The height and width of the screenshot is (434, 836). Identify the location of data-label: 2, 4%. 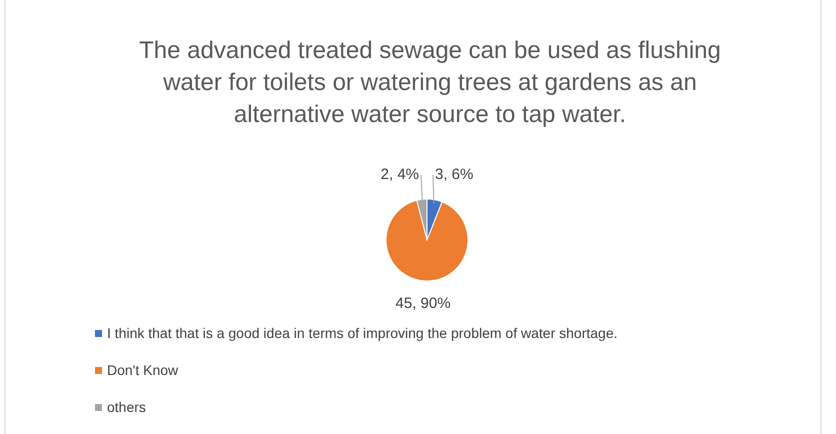
(399, 174).